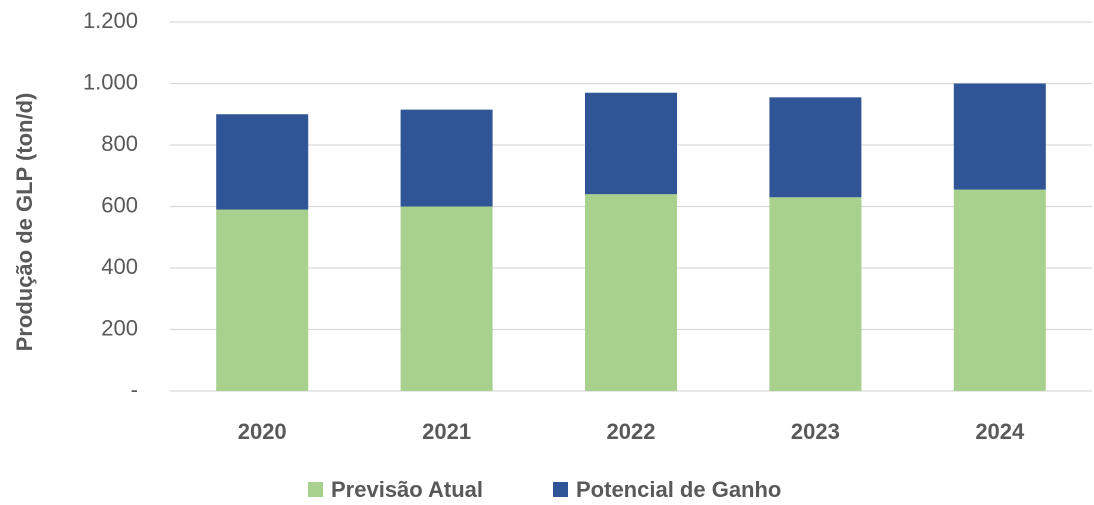  I want to click on x-tick-label: 2023, so click(815, 431).